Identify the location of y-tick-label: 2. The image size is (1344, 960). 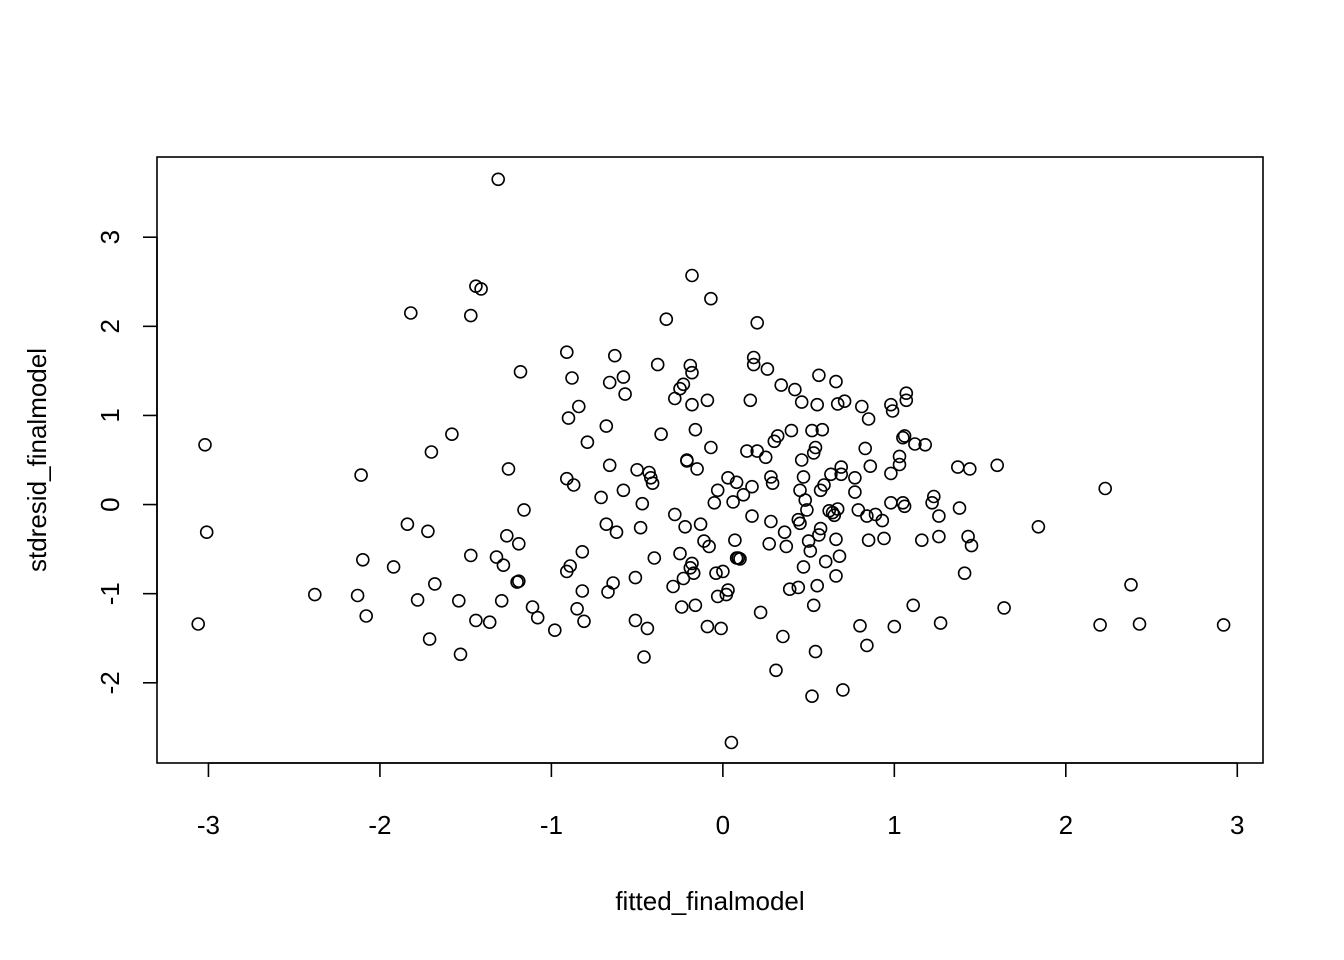
(110, 326).